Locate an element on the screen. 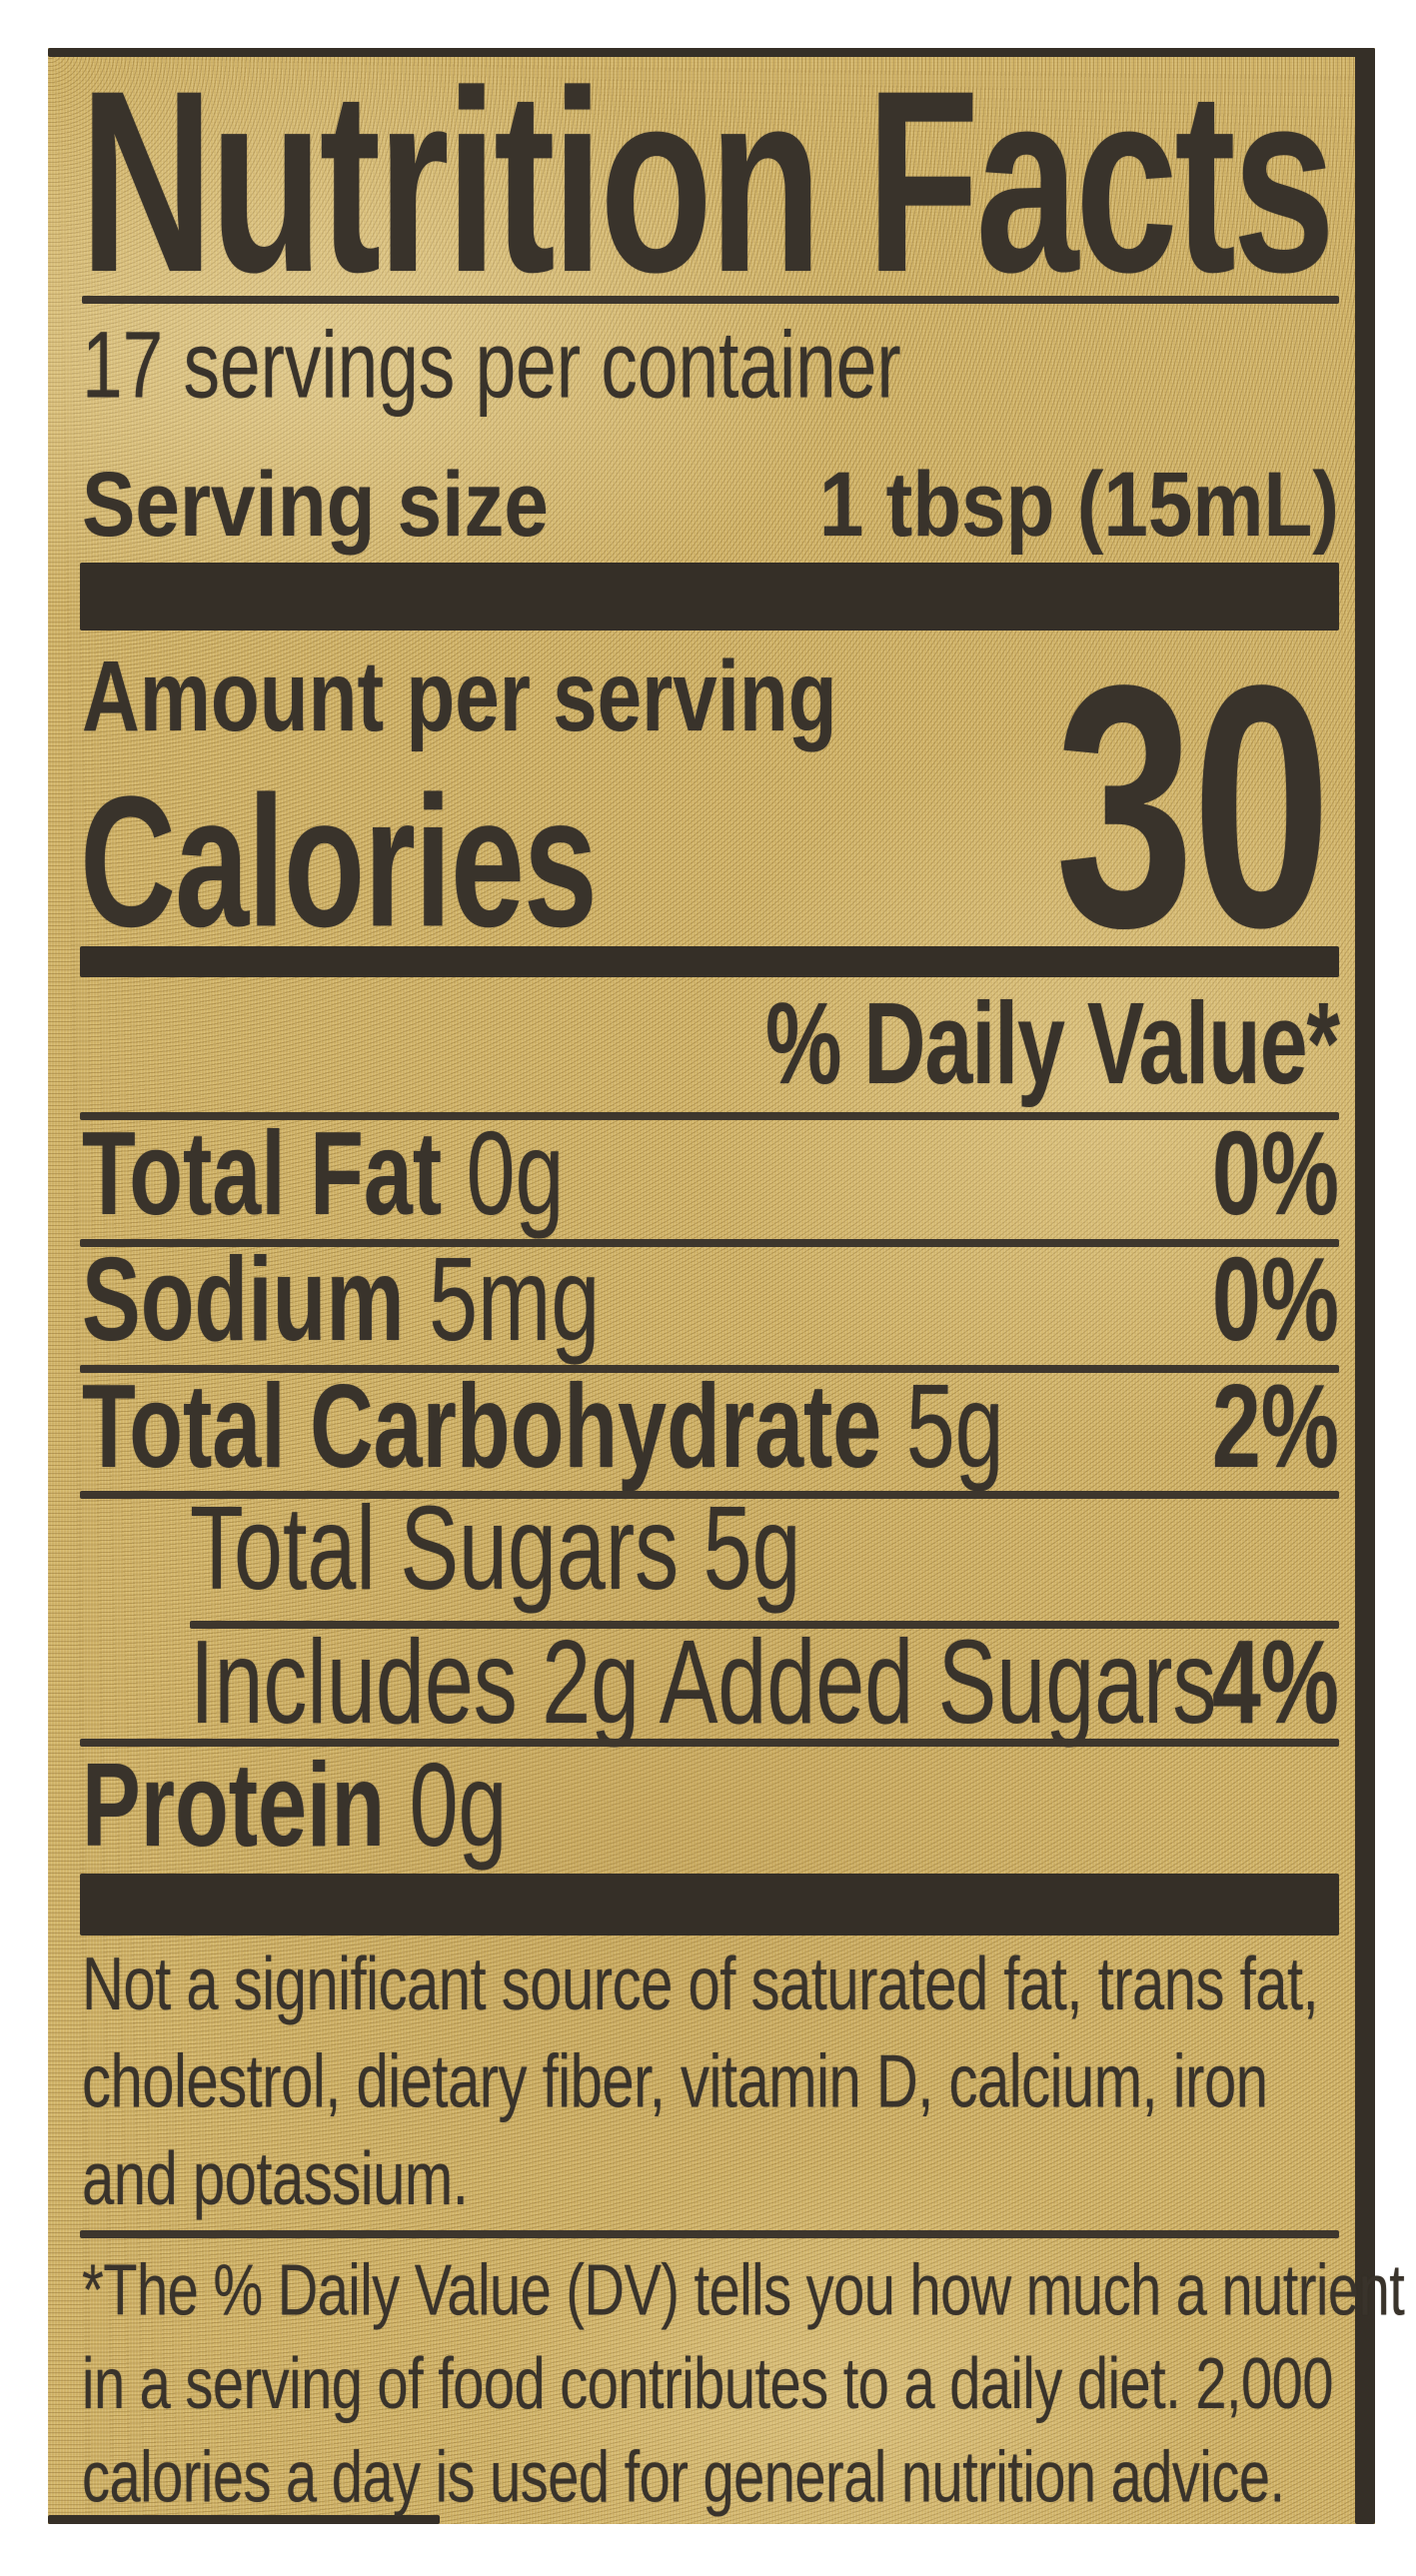 Image resolution: width=1416 pixels, height=2576 pixels. nutrient-row-sodium: Sodium 5mg is located at coordinates (341, 1299).